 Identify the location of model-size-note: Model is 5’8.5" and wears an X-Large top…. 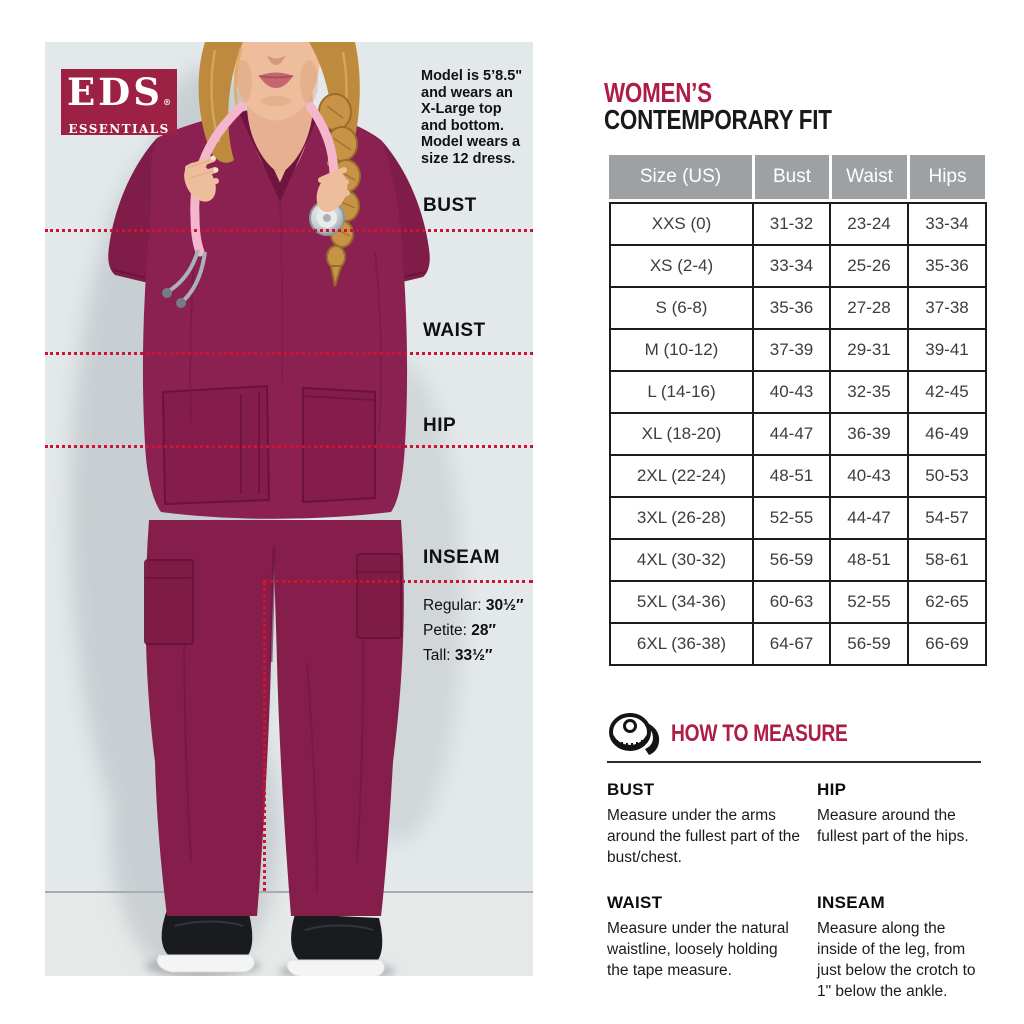
(472, 117).